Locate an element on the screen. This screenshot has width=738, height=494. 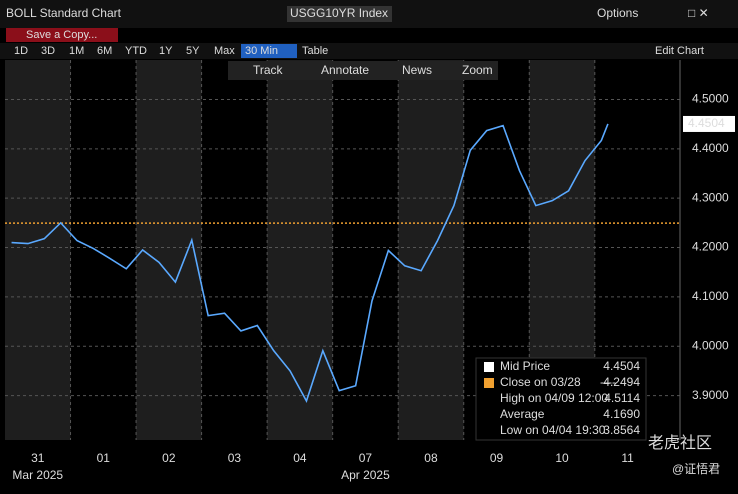
x-tick-label: 09 is located at coordinates (497, 458).